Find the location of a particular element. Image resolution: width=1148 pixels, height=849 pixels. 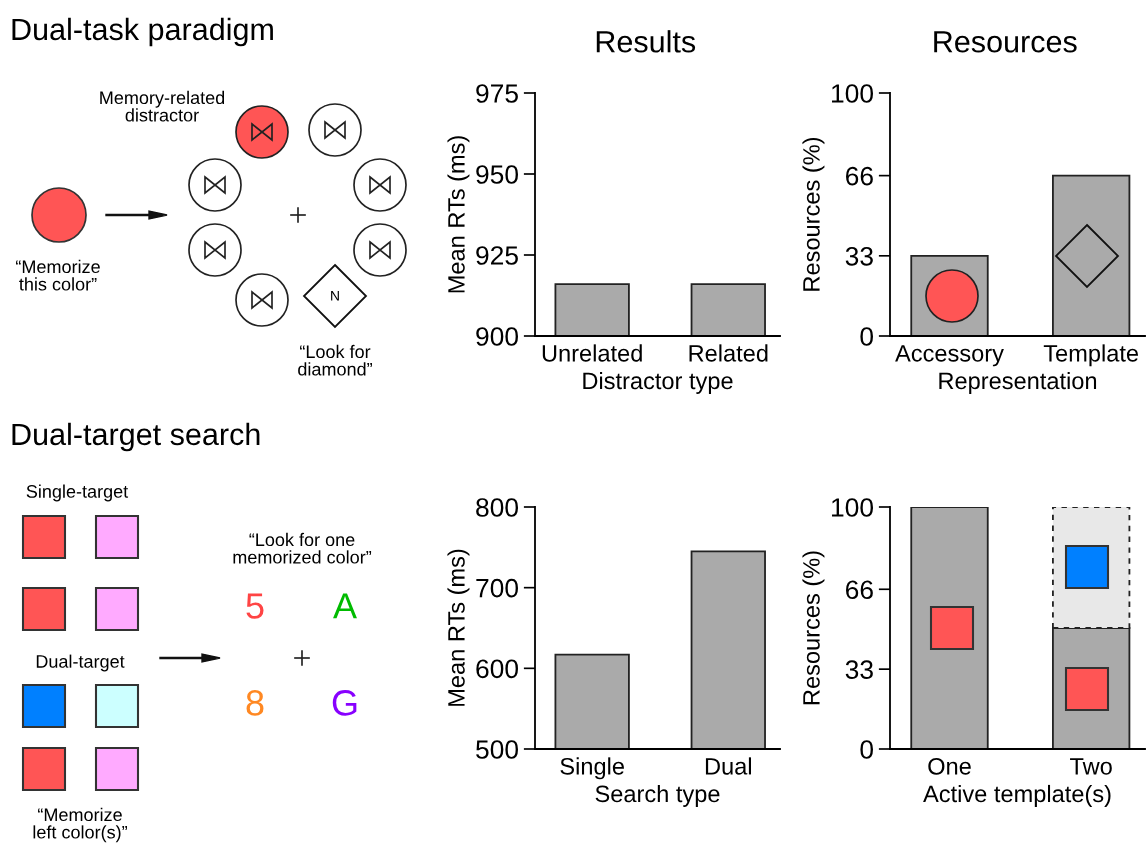

y-tick-label: 925 is located at coordinates (497, 255).